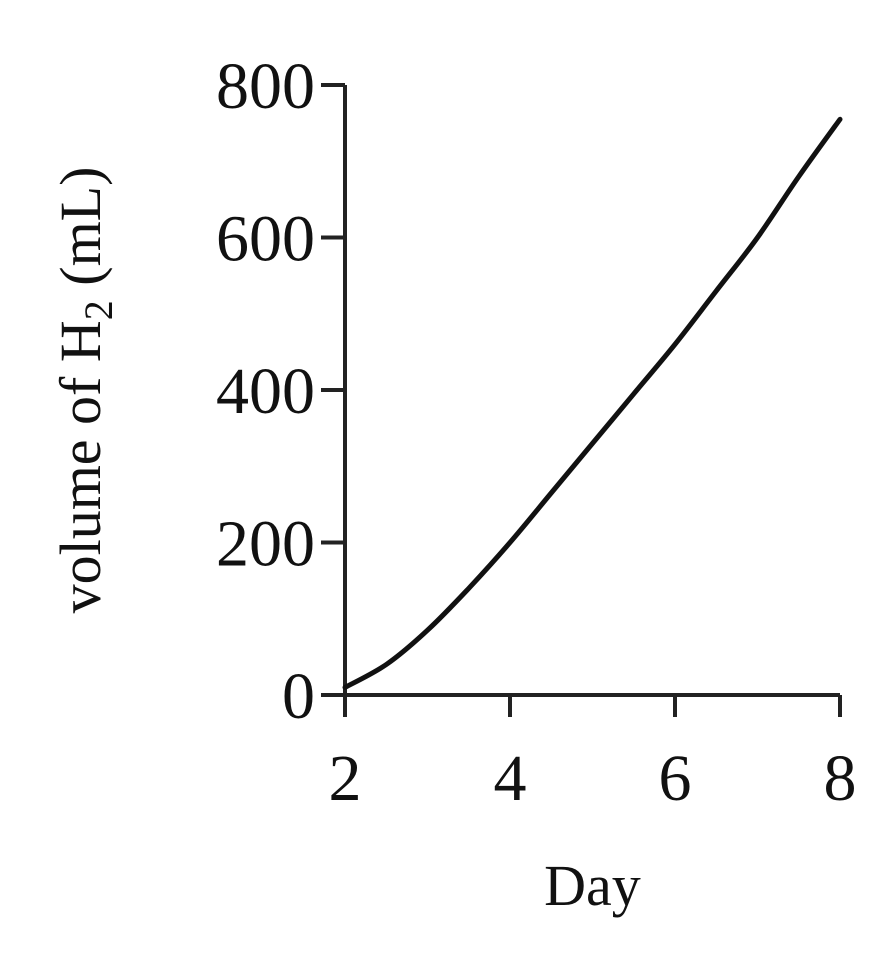 The image size is (896, 957). What do you see at coordinates (298, 696) in the screenshot?
I see `y-tick-label: 0` at bounding box center [298, 696].